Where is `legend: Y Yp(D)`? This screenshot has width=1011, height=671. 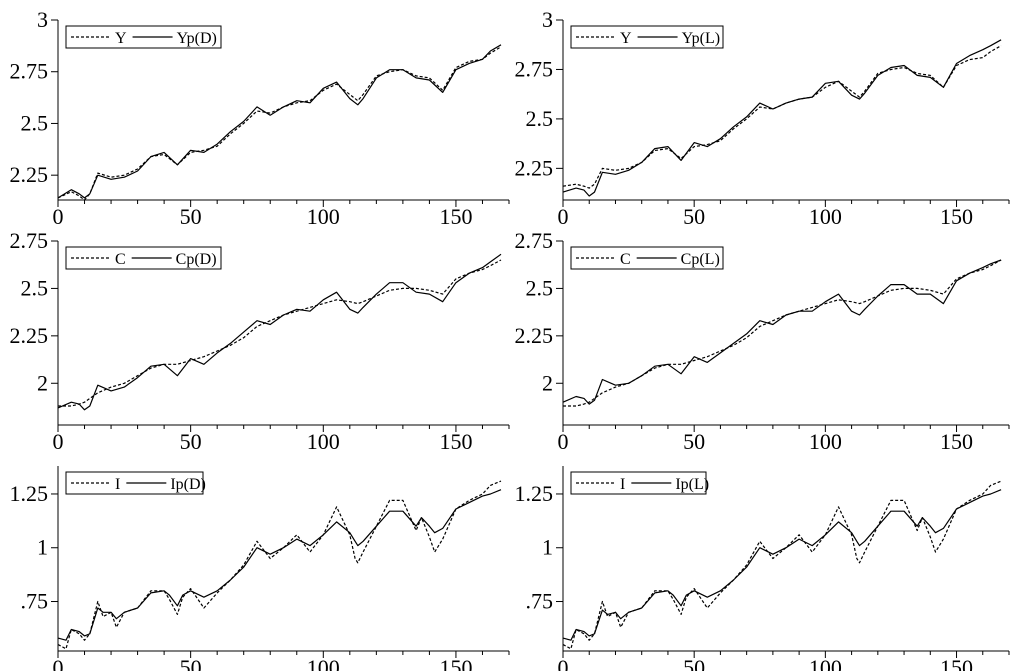
legend: Y Yp(D) is located at coordinates (143, 37).